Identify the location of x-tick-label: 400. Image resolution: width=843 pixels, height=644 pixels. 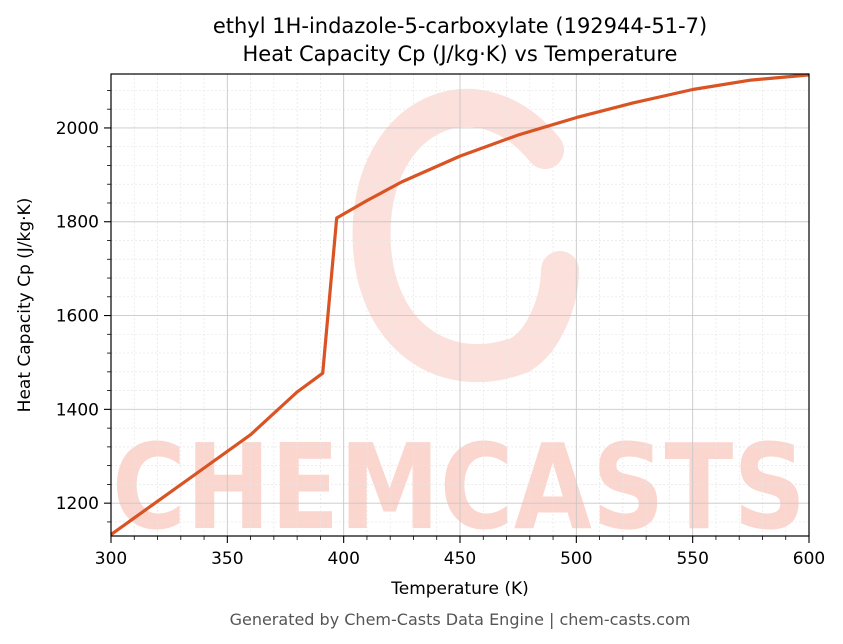
(343, 559).